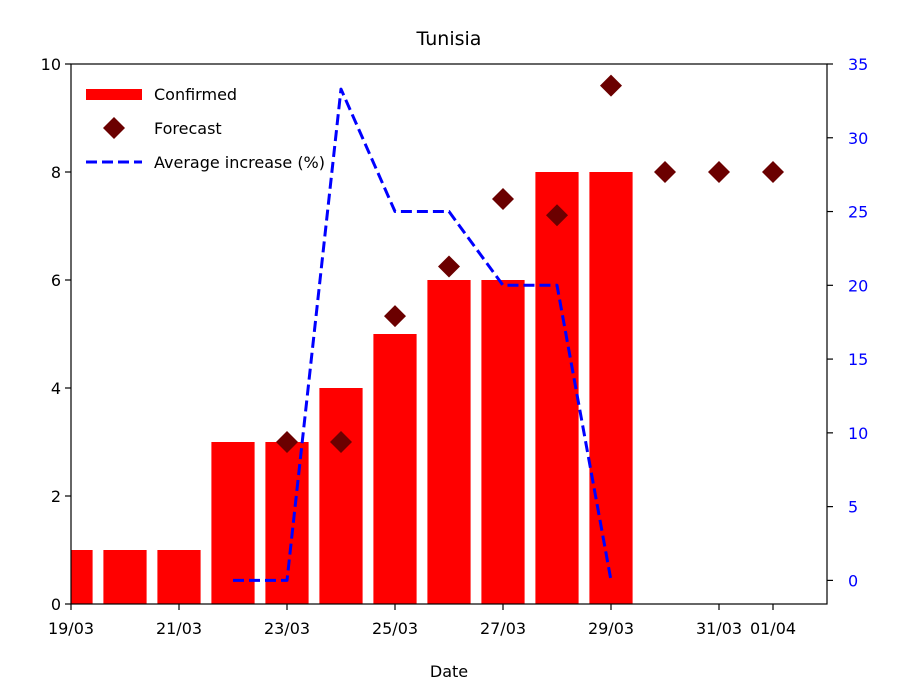  I want to click on x-tick-label: 23/03, so click(287, 628).